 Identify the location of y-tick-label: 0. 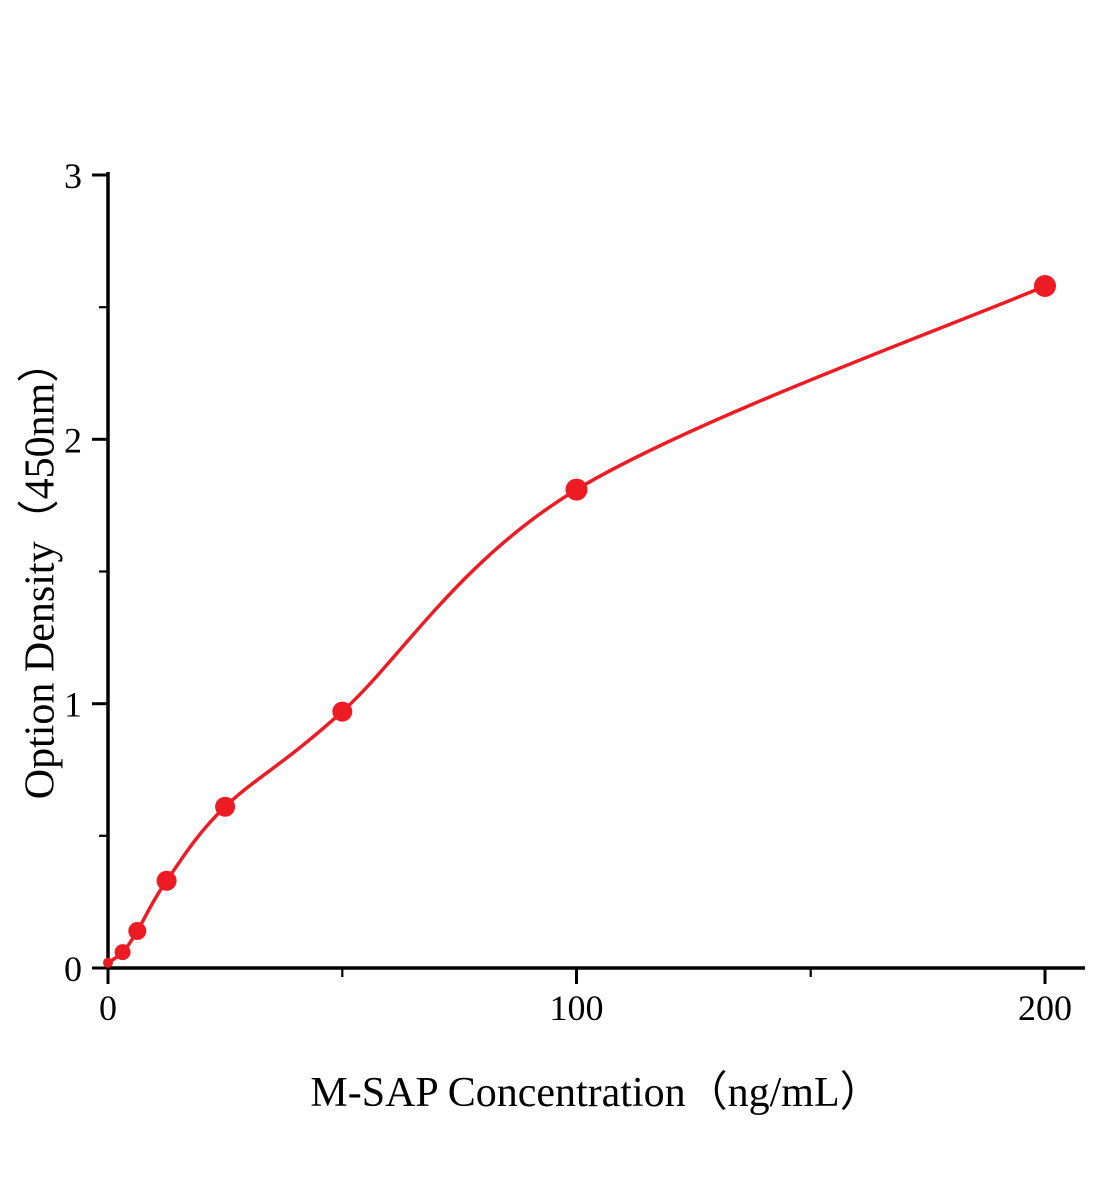
(73, 969).